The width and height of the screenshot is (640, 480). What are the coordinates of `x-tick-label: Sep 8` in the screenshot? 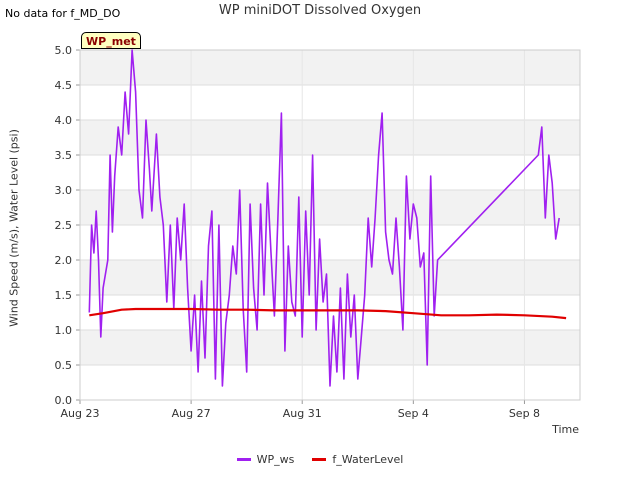 It's located at (524, 413).